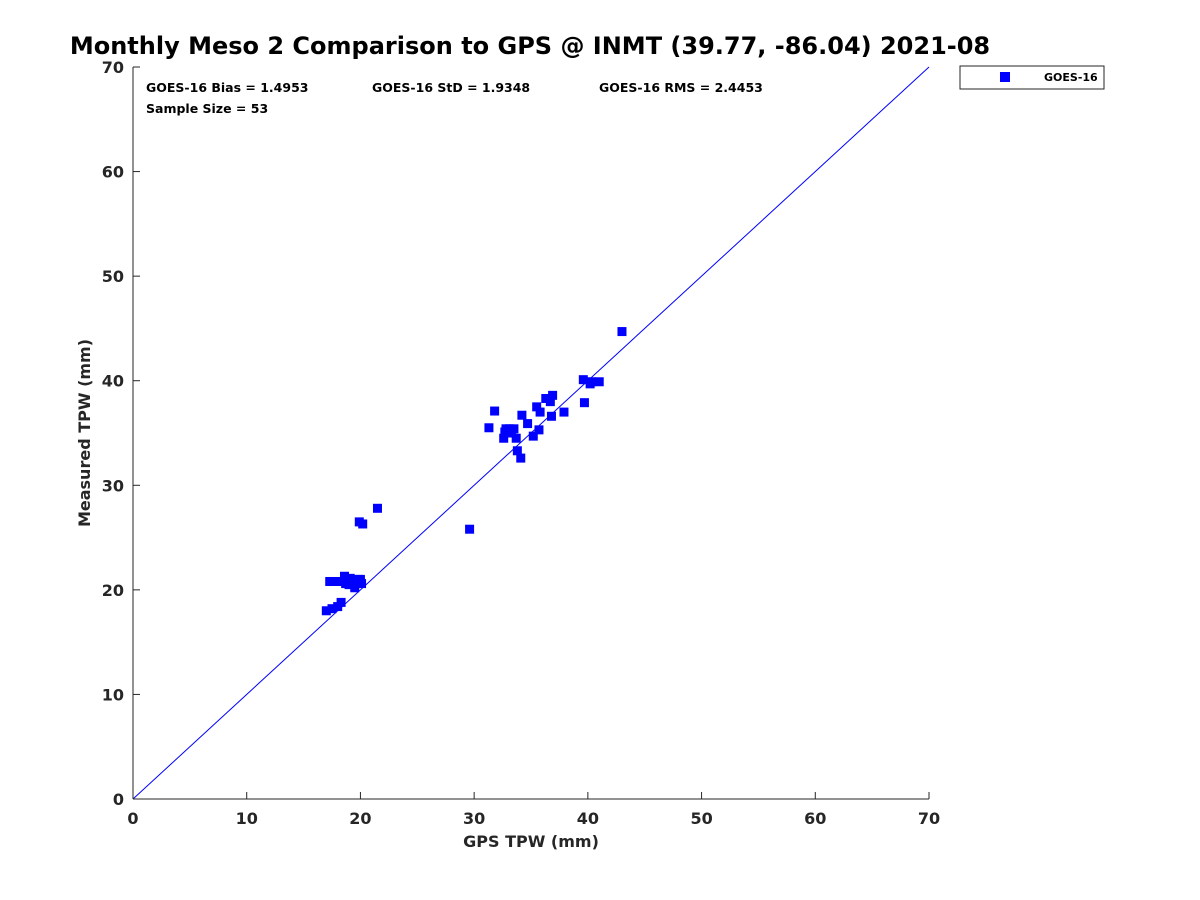  What do you see at coordinates (681, 87) in the screenshot?
I see `stat-rms: GOES-16 RMS = 2.4453` at bounding box center [681, 87].